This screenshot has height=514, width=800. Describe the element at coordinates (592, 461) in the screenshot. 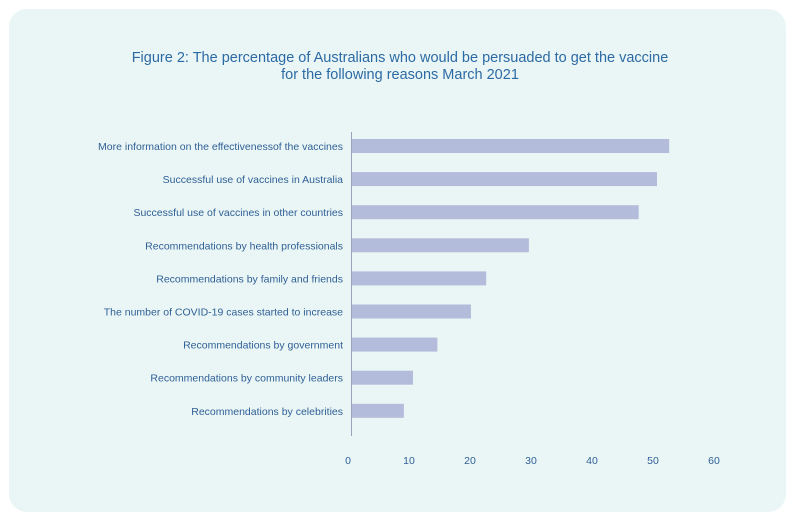

I see `x-tick-label-40: 40` at that location.